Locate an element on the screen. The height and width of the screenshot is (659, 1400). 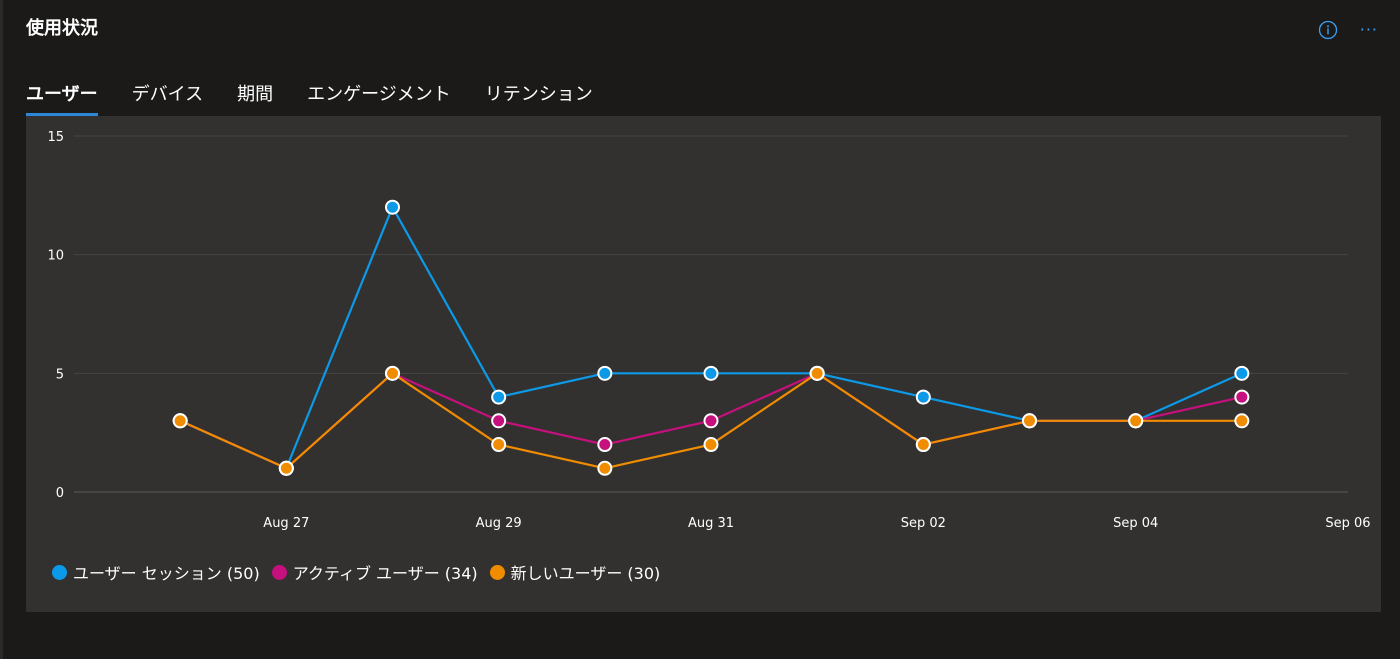
header-actions: ··· is located at coordinates (1348, 30).